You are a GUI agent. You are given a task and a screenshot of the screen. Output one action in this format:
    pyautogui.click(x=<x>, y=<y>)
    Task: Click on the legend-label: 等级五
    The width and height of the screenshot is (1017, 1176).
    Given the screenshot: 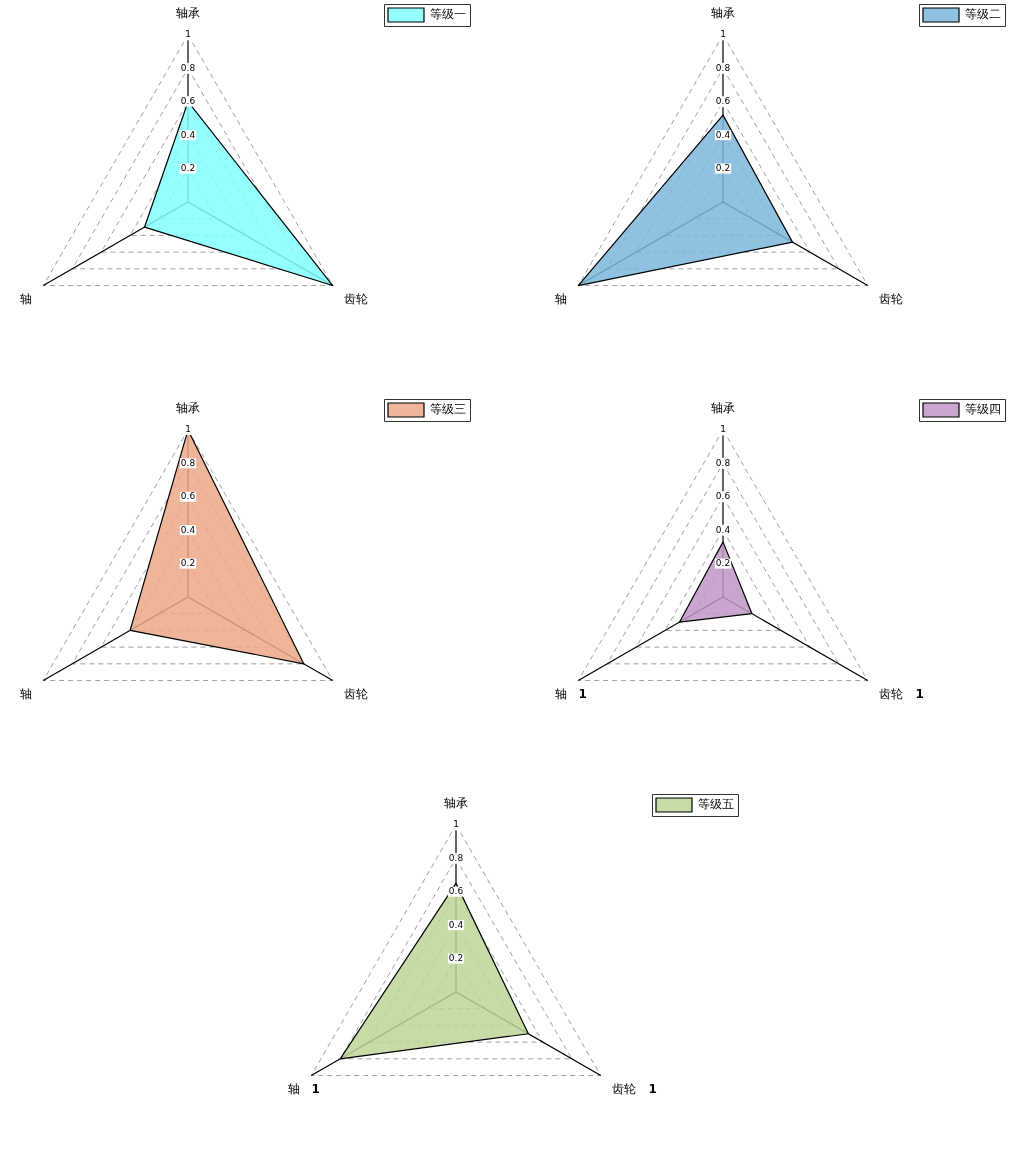 What is the action you would take?
    pyautogui.click(x=716, y=804)
    